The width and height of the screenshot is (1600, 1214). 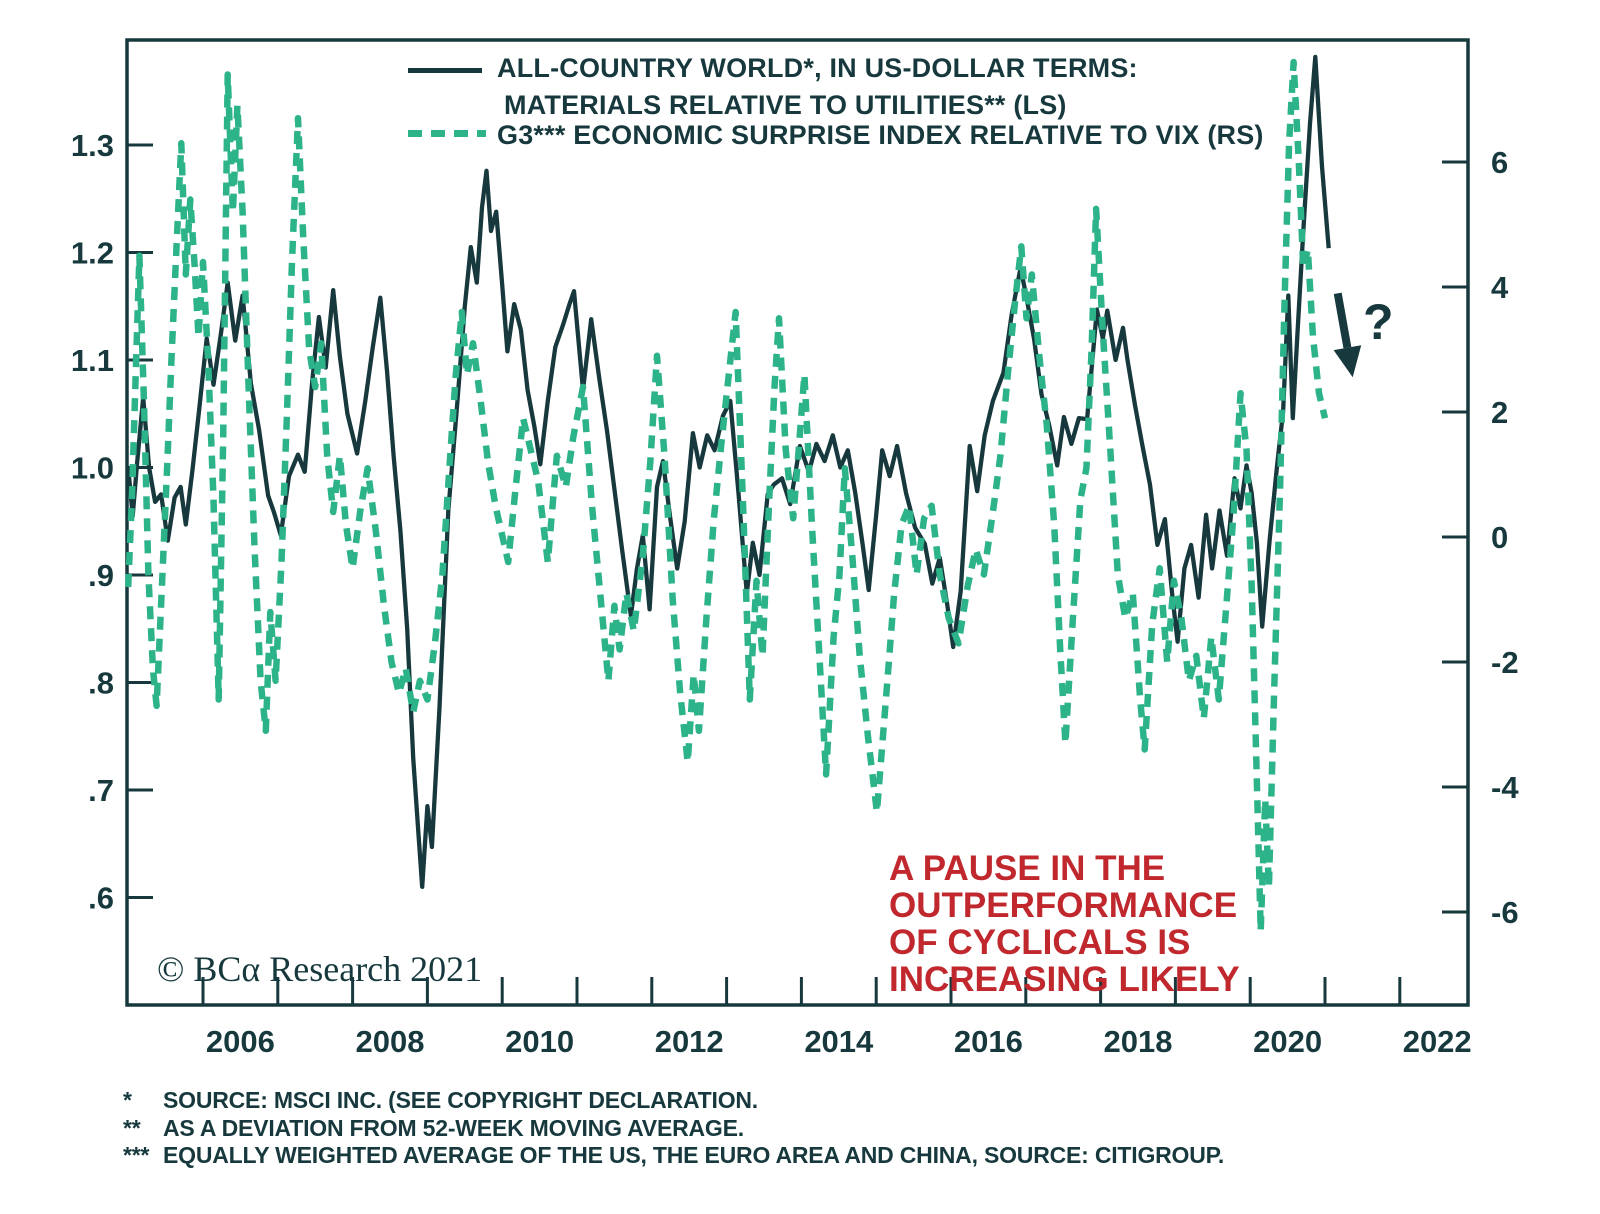 I want to click on x-axis-year-label: 2016, so click(x=988, y=1041).